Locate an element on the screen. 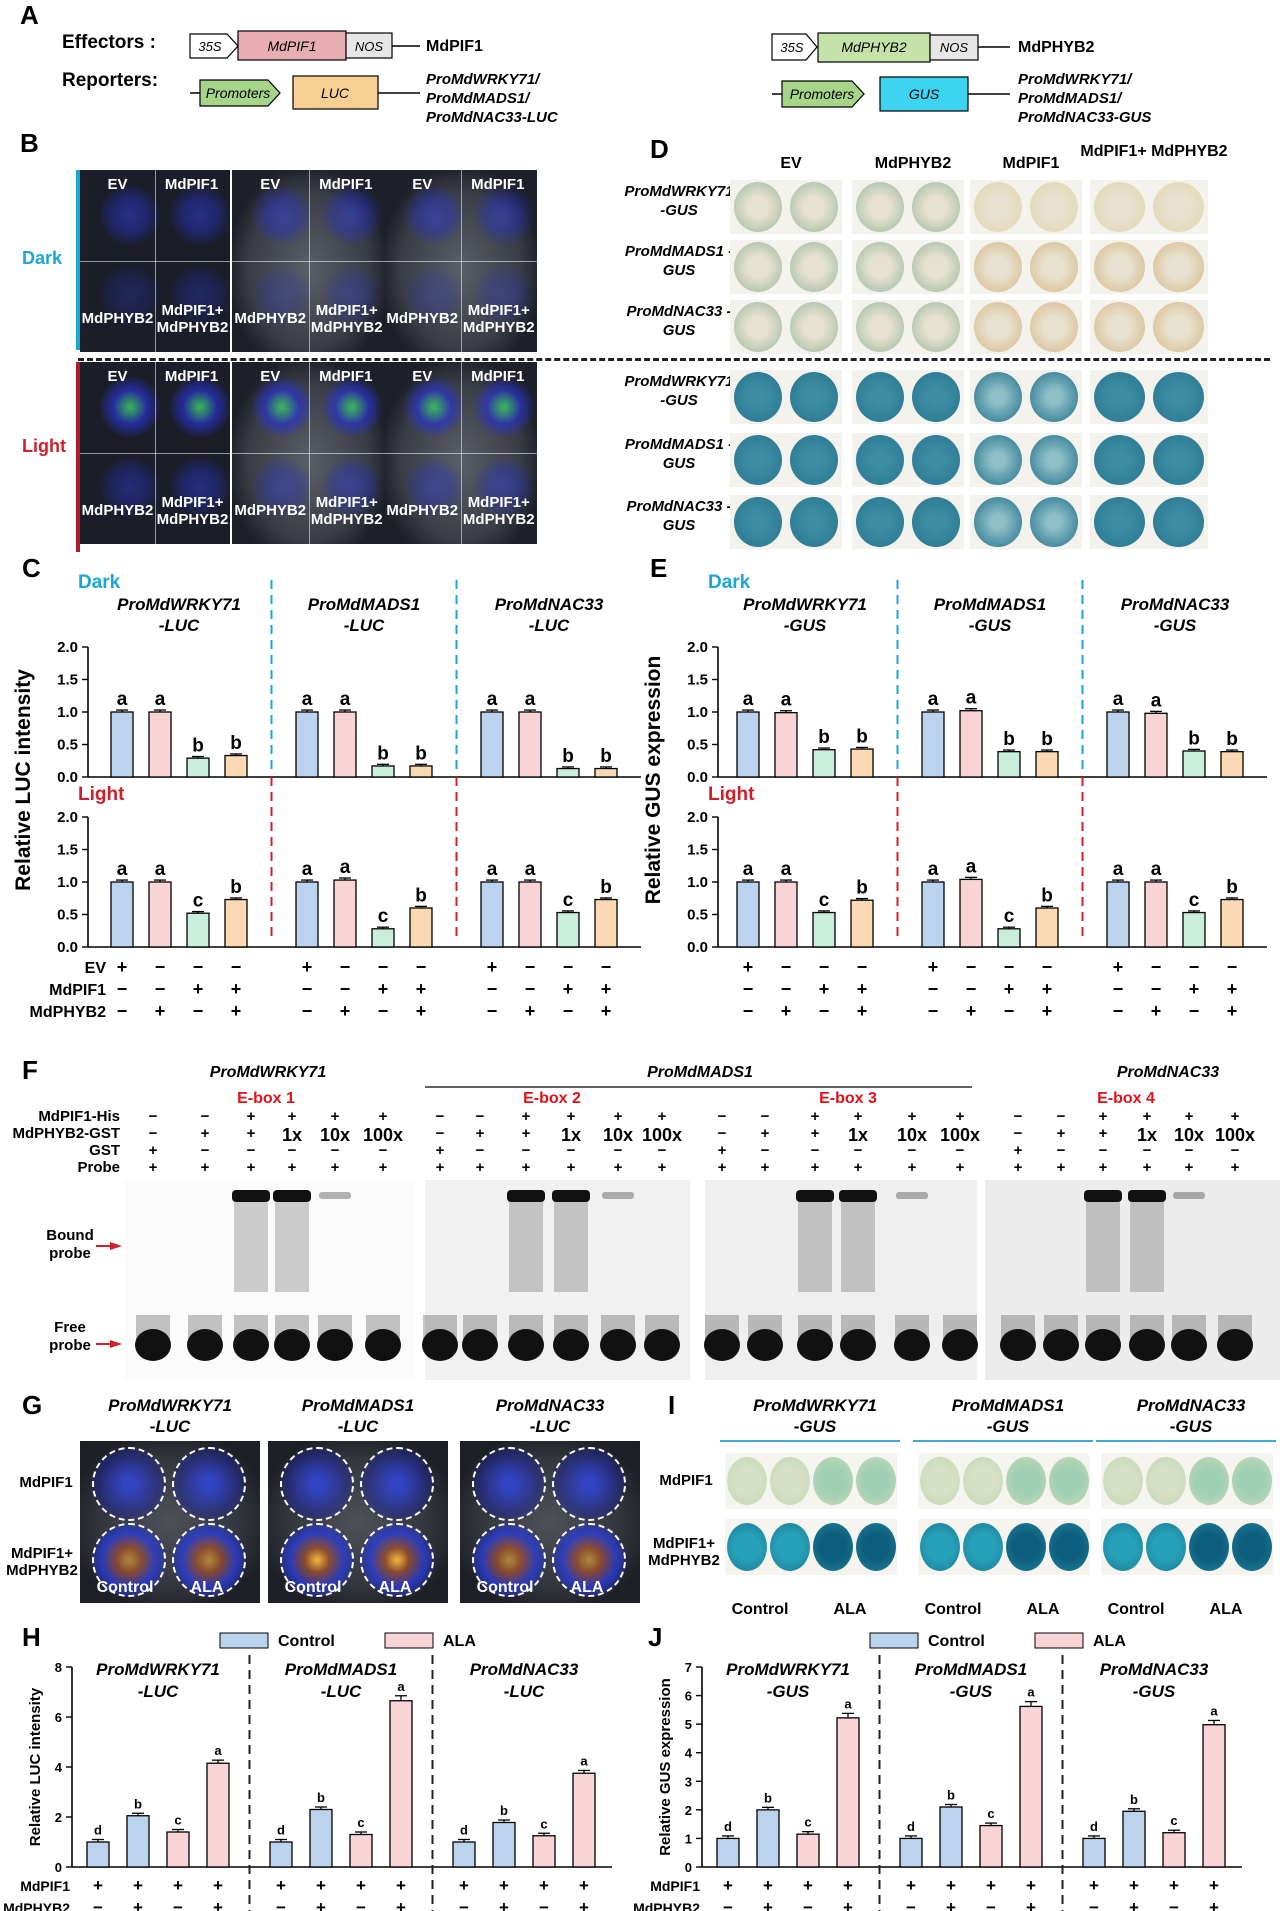  y-tick-label: 2.0 is located at coordinates (697, 817).